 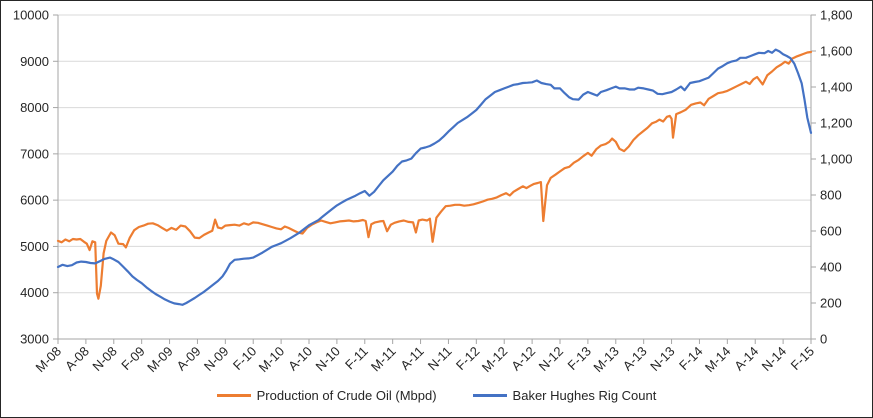 I want to click on x-axis-tick-label: A-11, so click(x=411, y=358).